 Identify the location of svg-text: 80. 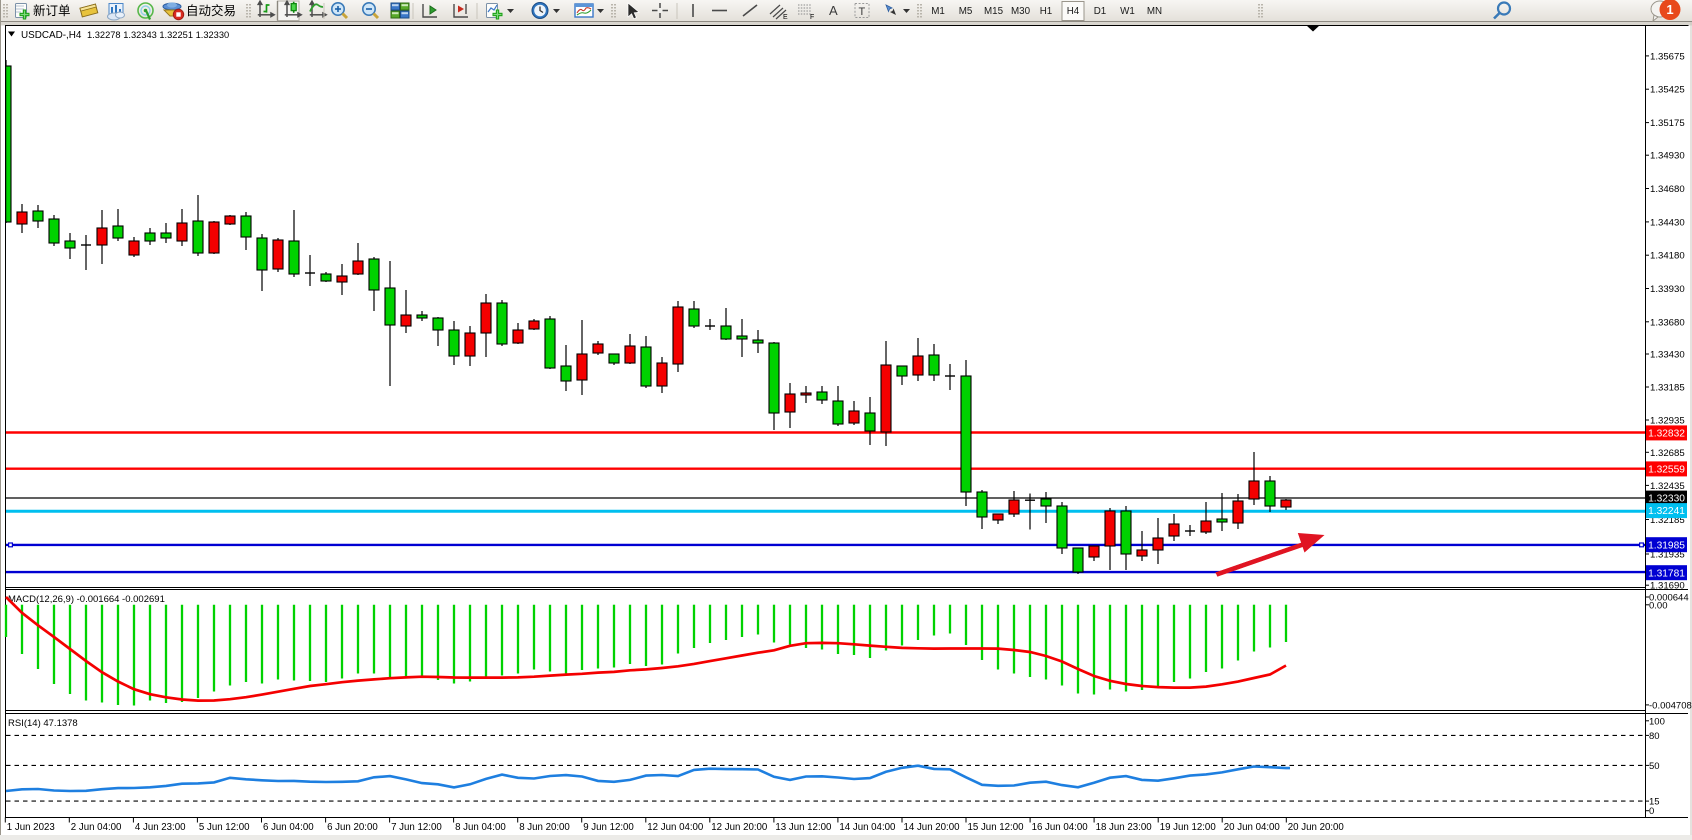
(1654, 736).